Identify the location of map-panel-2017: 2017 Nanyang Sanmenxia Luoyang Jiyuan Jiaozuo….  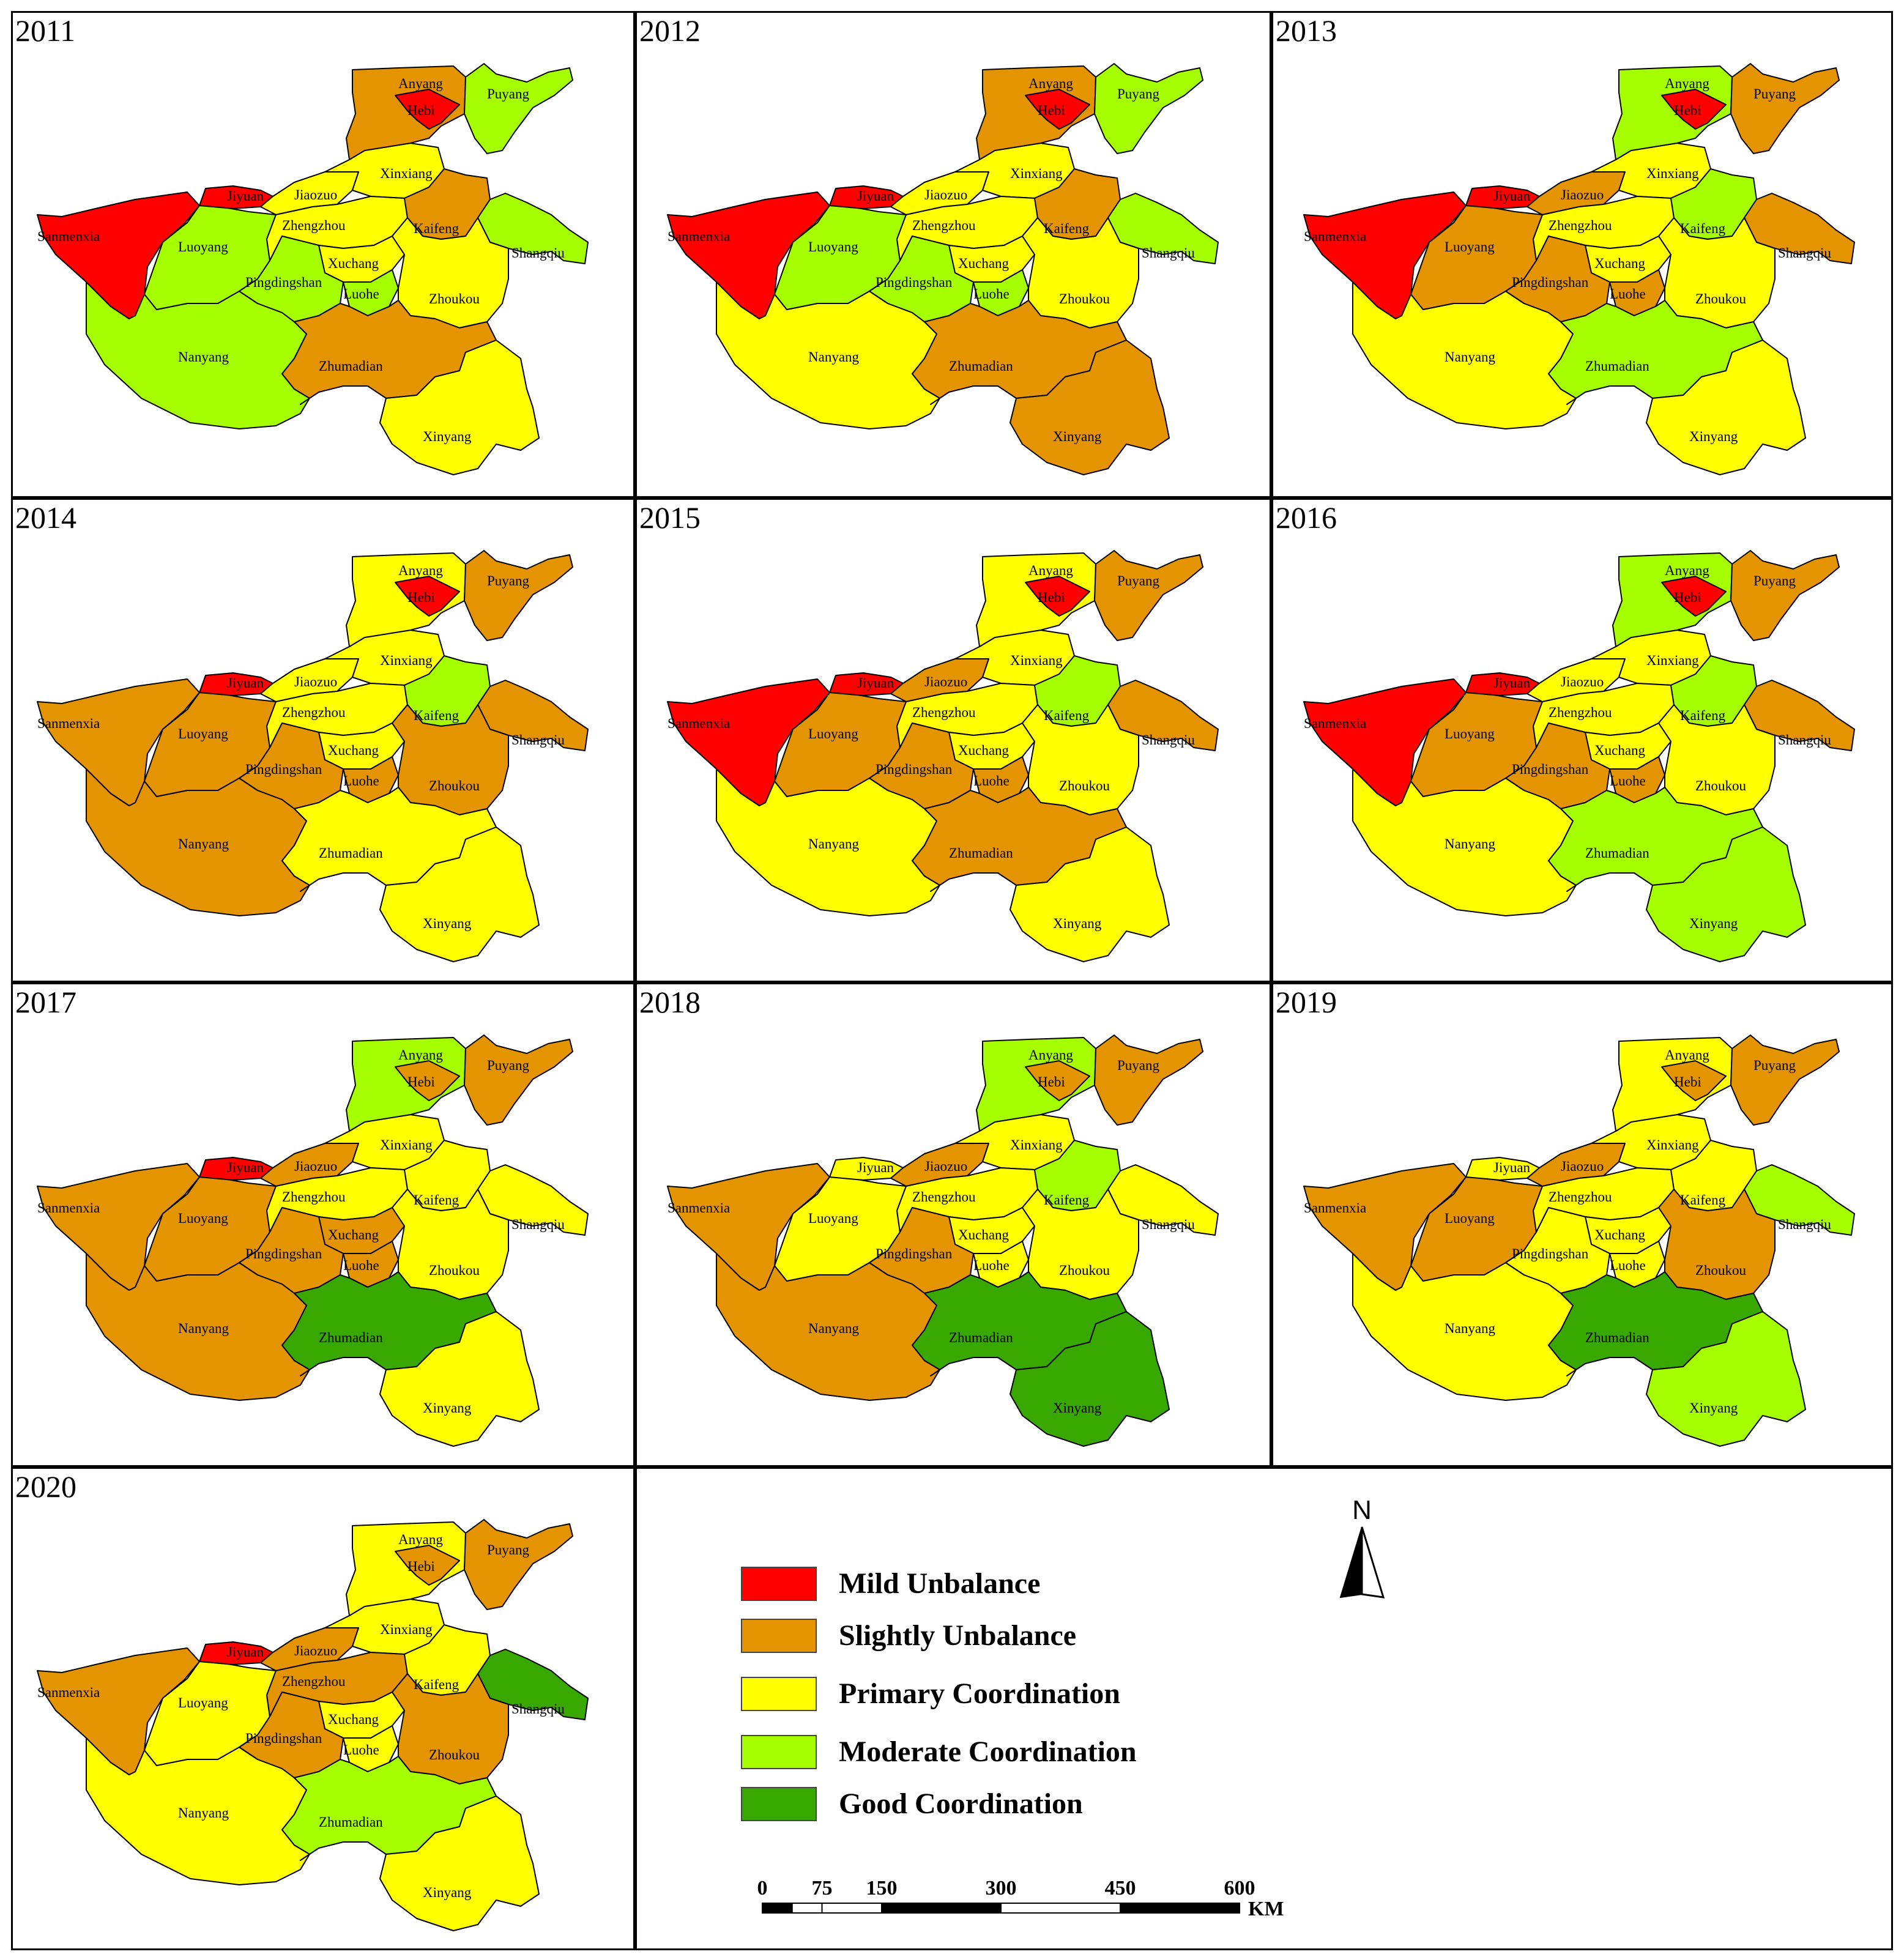
(323, 1224).